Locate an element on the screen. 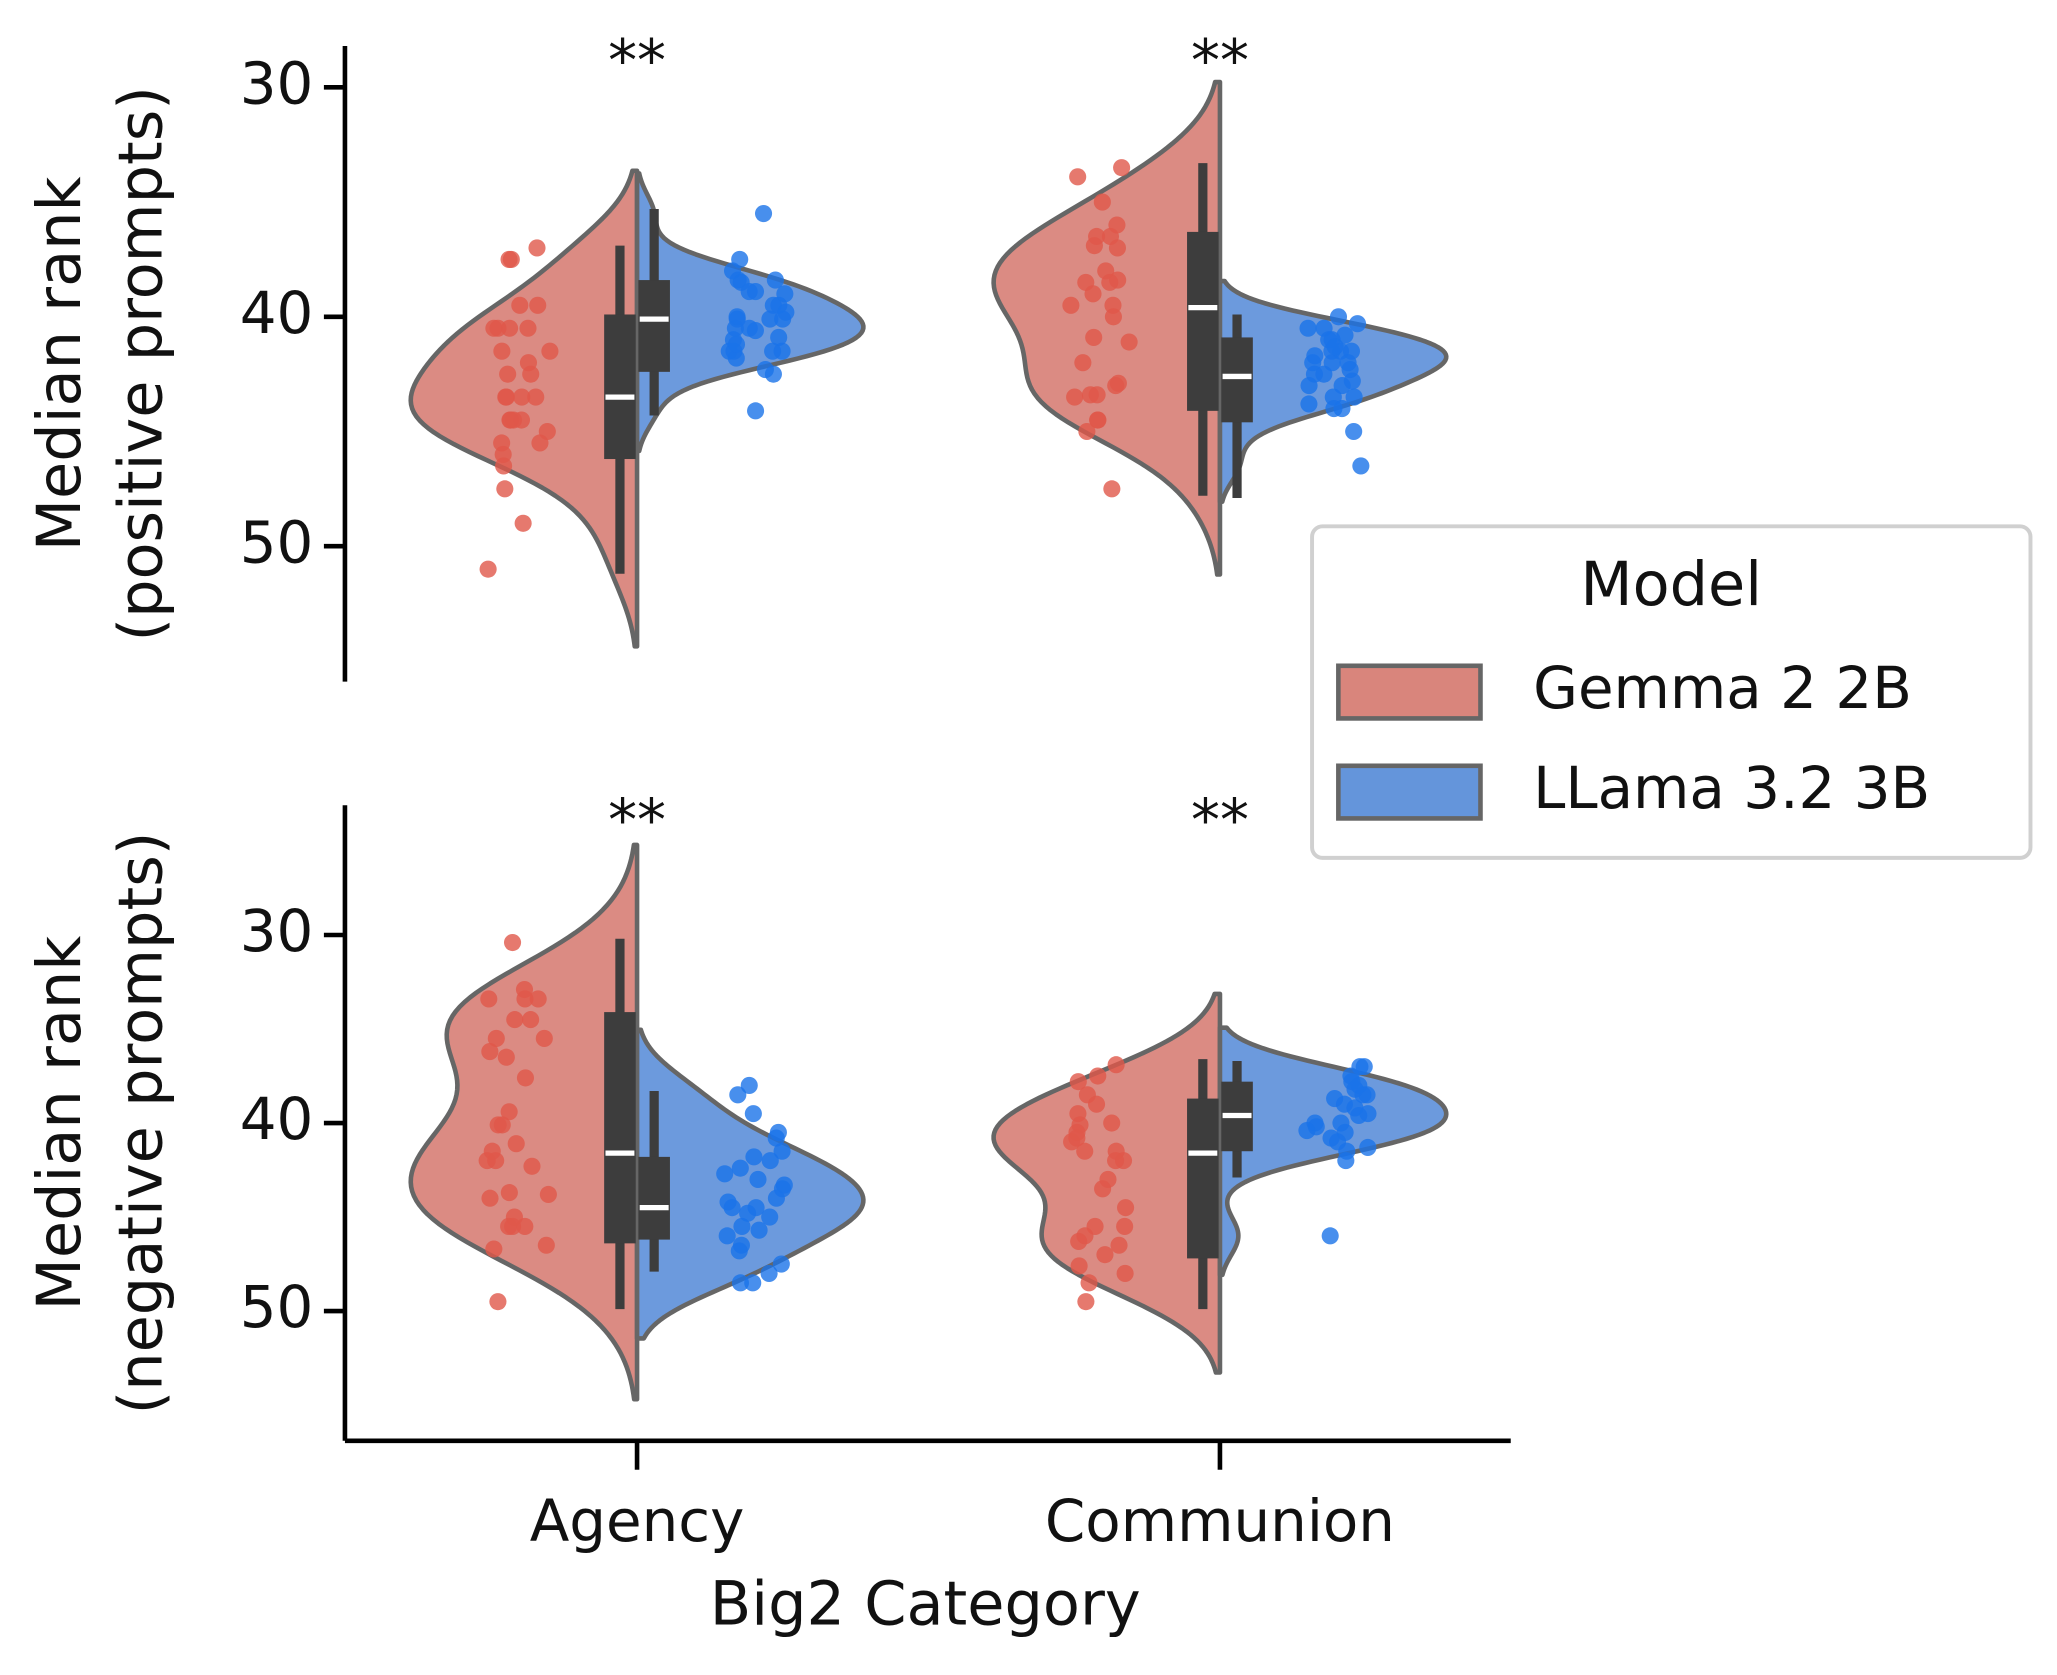 The width and height of the screenshot is (2057, 1675). legend-frame is located at coordinates (1671, 692).